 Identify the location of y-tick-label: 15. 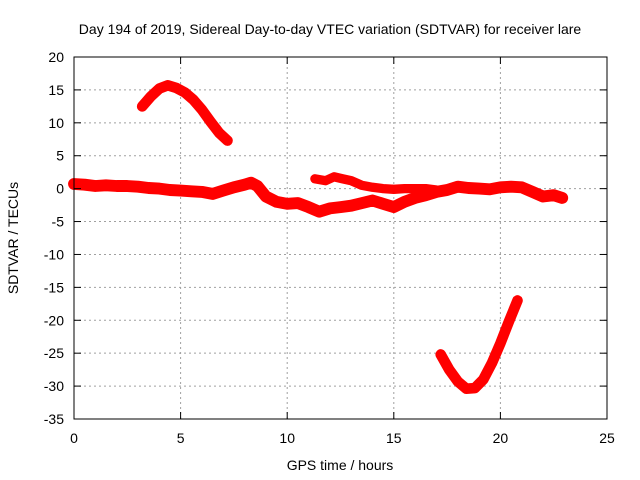
(56, 90).